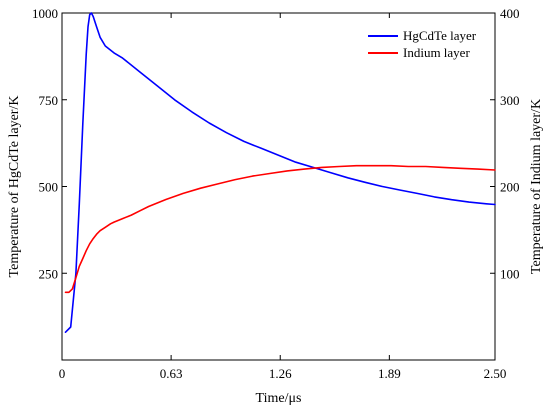 This screenshot has height=411, width=550. Describe the element at coordinates (510, 13) in the screenshot. I see `y-right-tick-label: 400` at that location.